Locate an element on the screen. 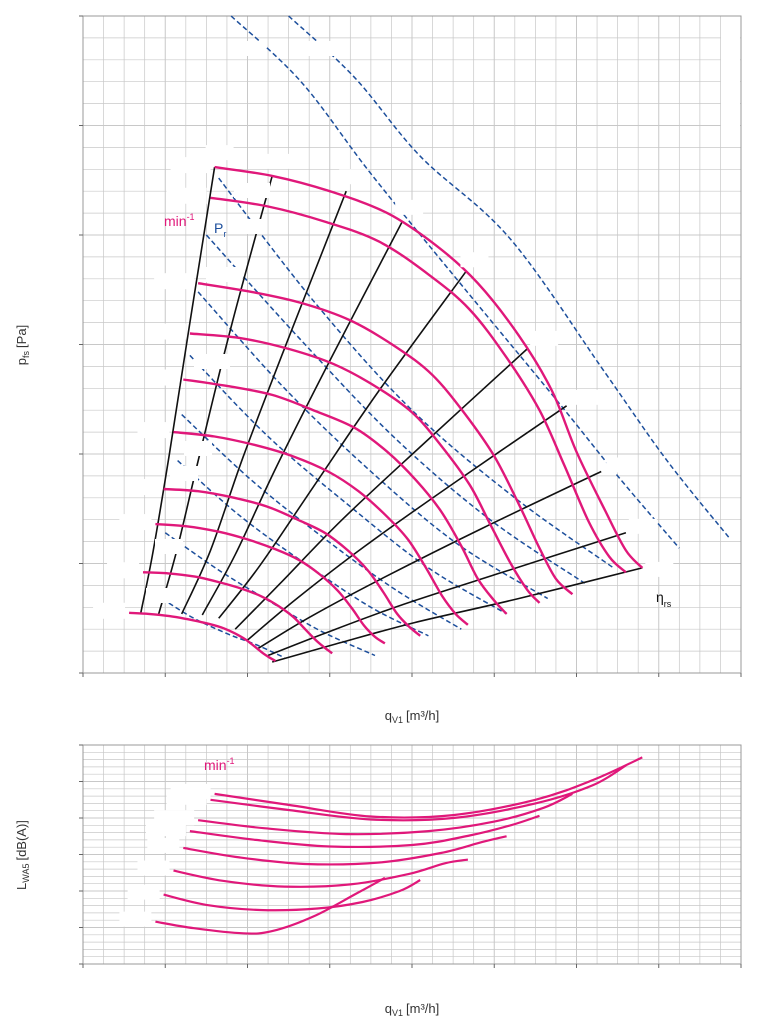 The height and width of the screenshot is (1019, 764). model-label-box is located at coordinates (730, 73).